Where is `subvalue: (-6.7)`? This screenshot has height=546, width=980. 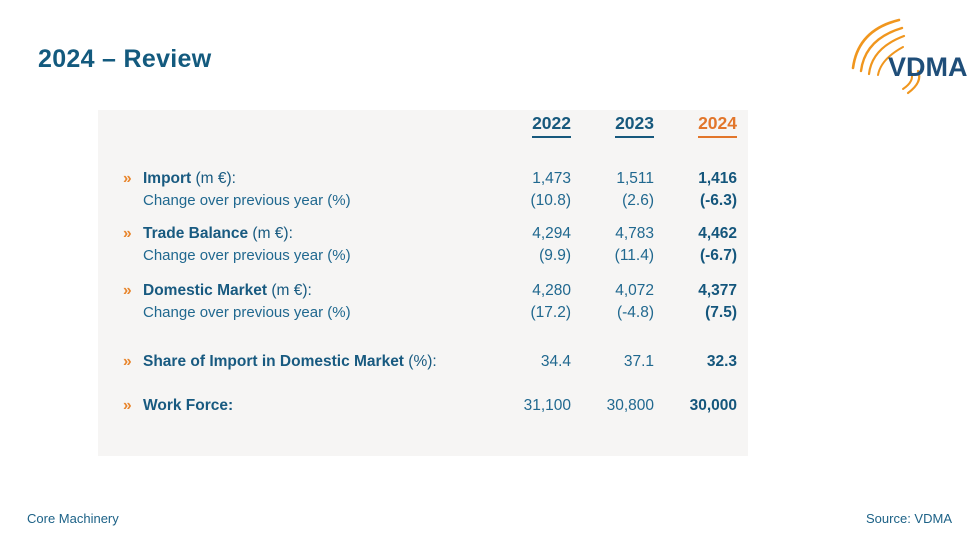
subvalue: (-6.7) is located at coordinates (718, 255).